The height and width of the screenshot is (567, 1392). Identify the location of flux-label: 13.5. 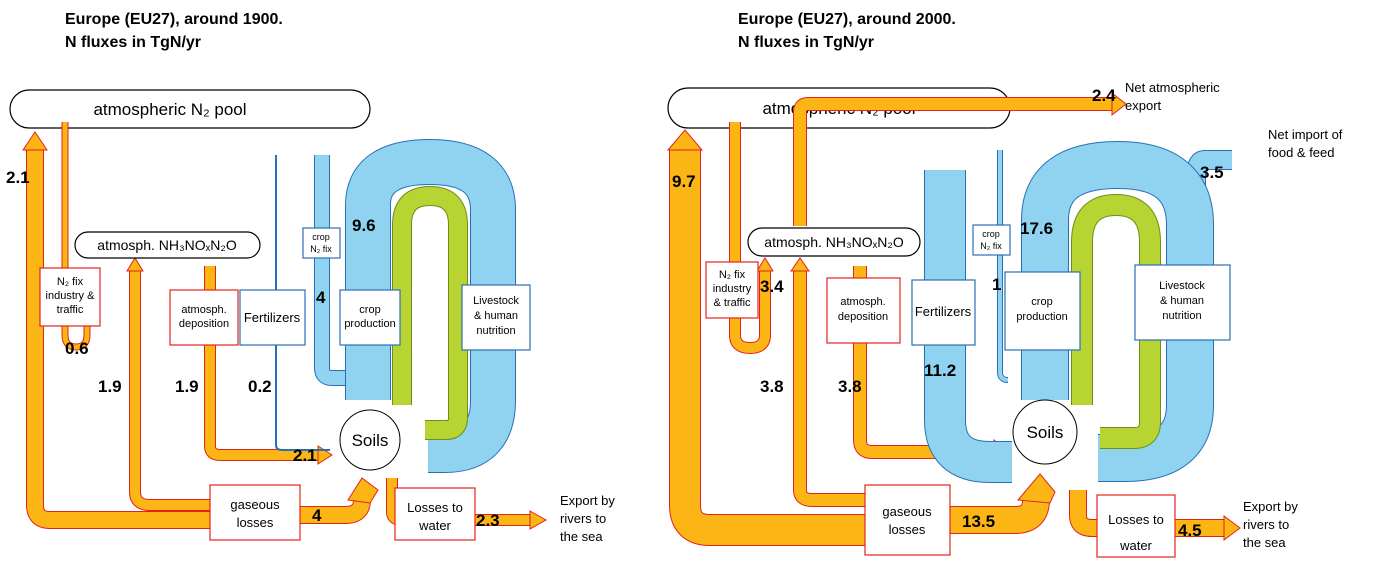
(978, 521).